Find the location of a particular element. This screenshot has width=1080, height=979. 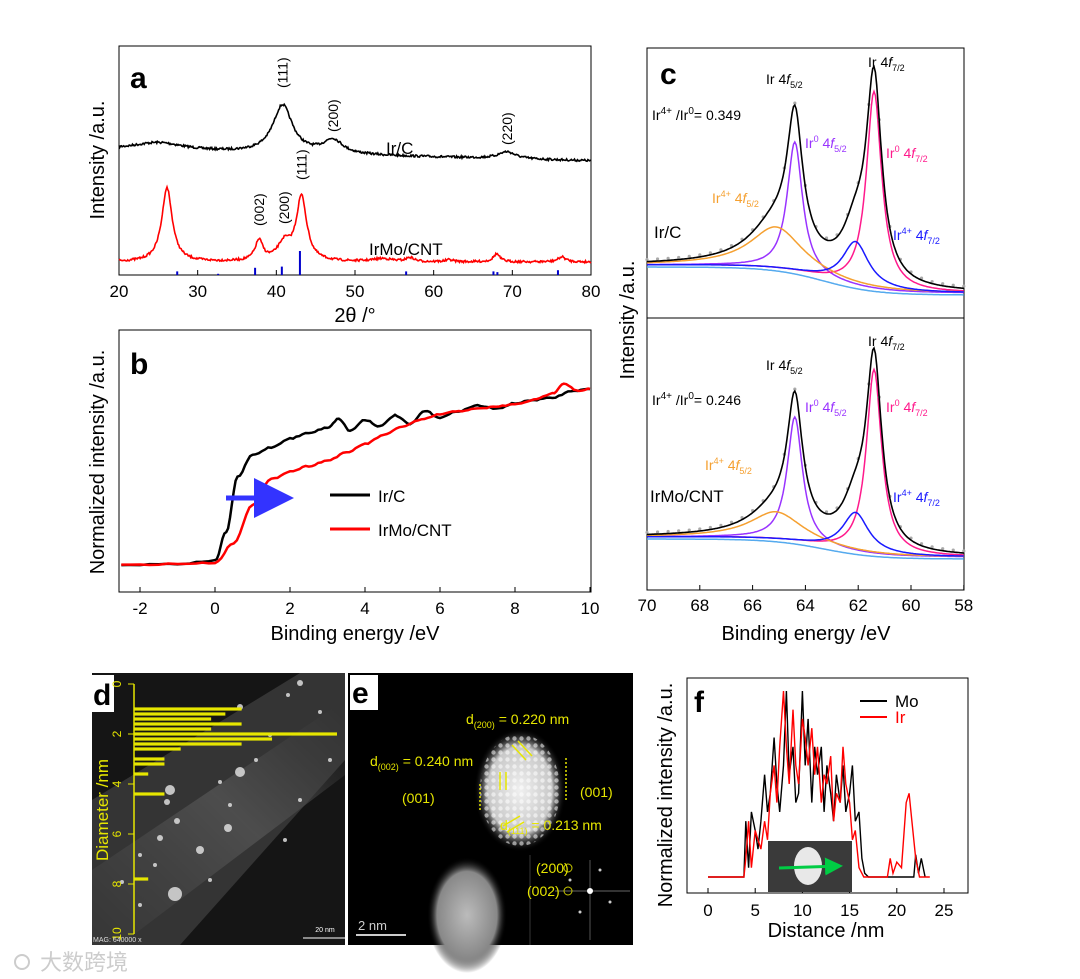

panel-c-label: c is located at coordinates (668, 74).